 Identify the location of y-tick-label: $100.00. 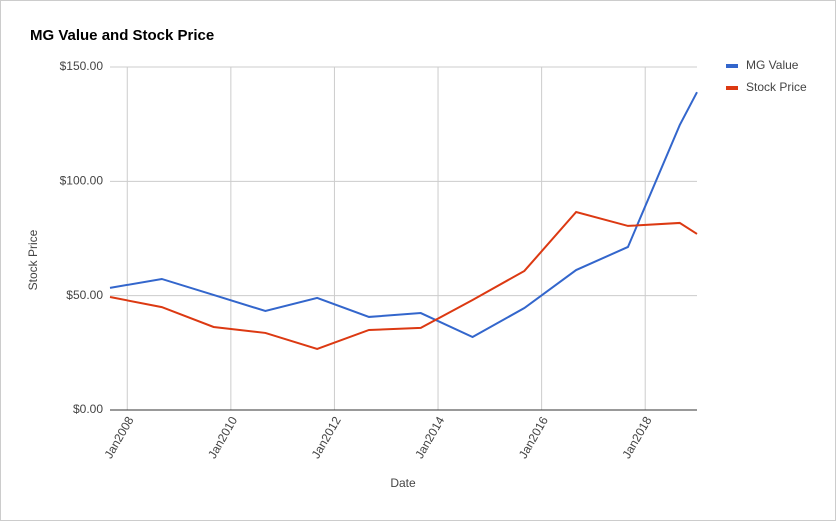
(82, 181).